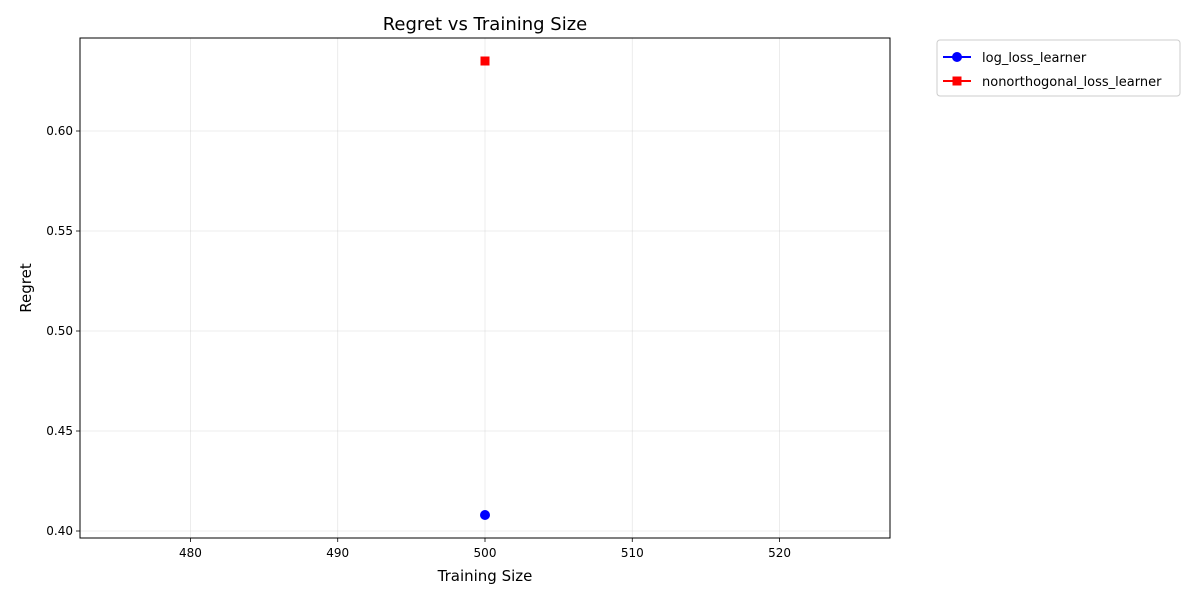 The image size is (1200, 604). What do you see at coordinates (59, 531) in the screenshot?
I see `y-tick-label: 0.40` at bounding box center [59, 531].